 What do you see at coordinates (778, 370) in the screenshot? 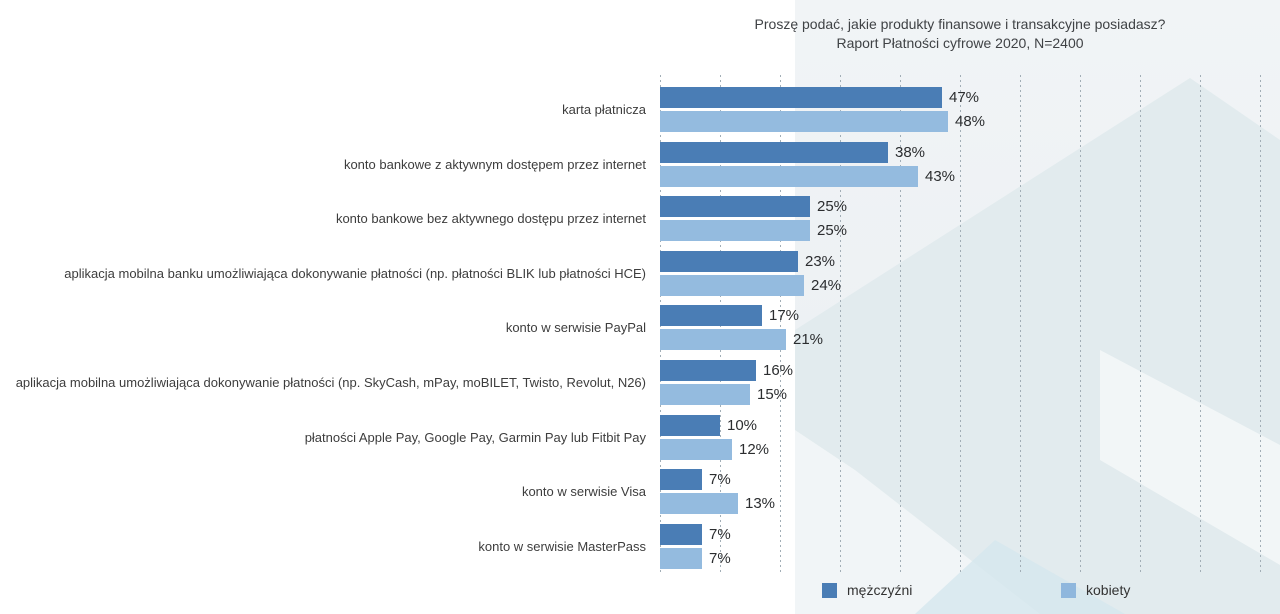
I see `value-label-men: 16%` at bounding box center [778, 370].